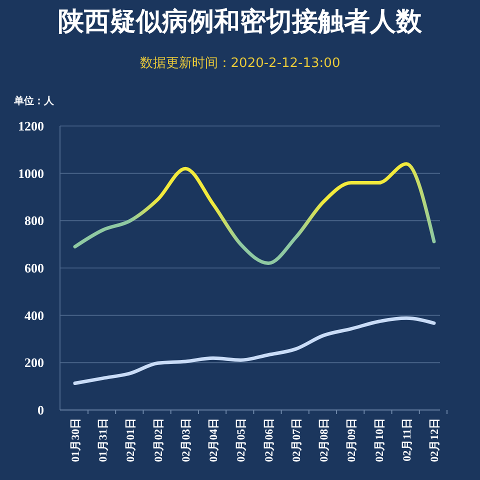 This screenshot has width=480, height=480. What do you see at coordinates (158, 440) in the screenshot?
I see `x-tick-label: 02月02日` at bounding box center [158, 440].